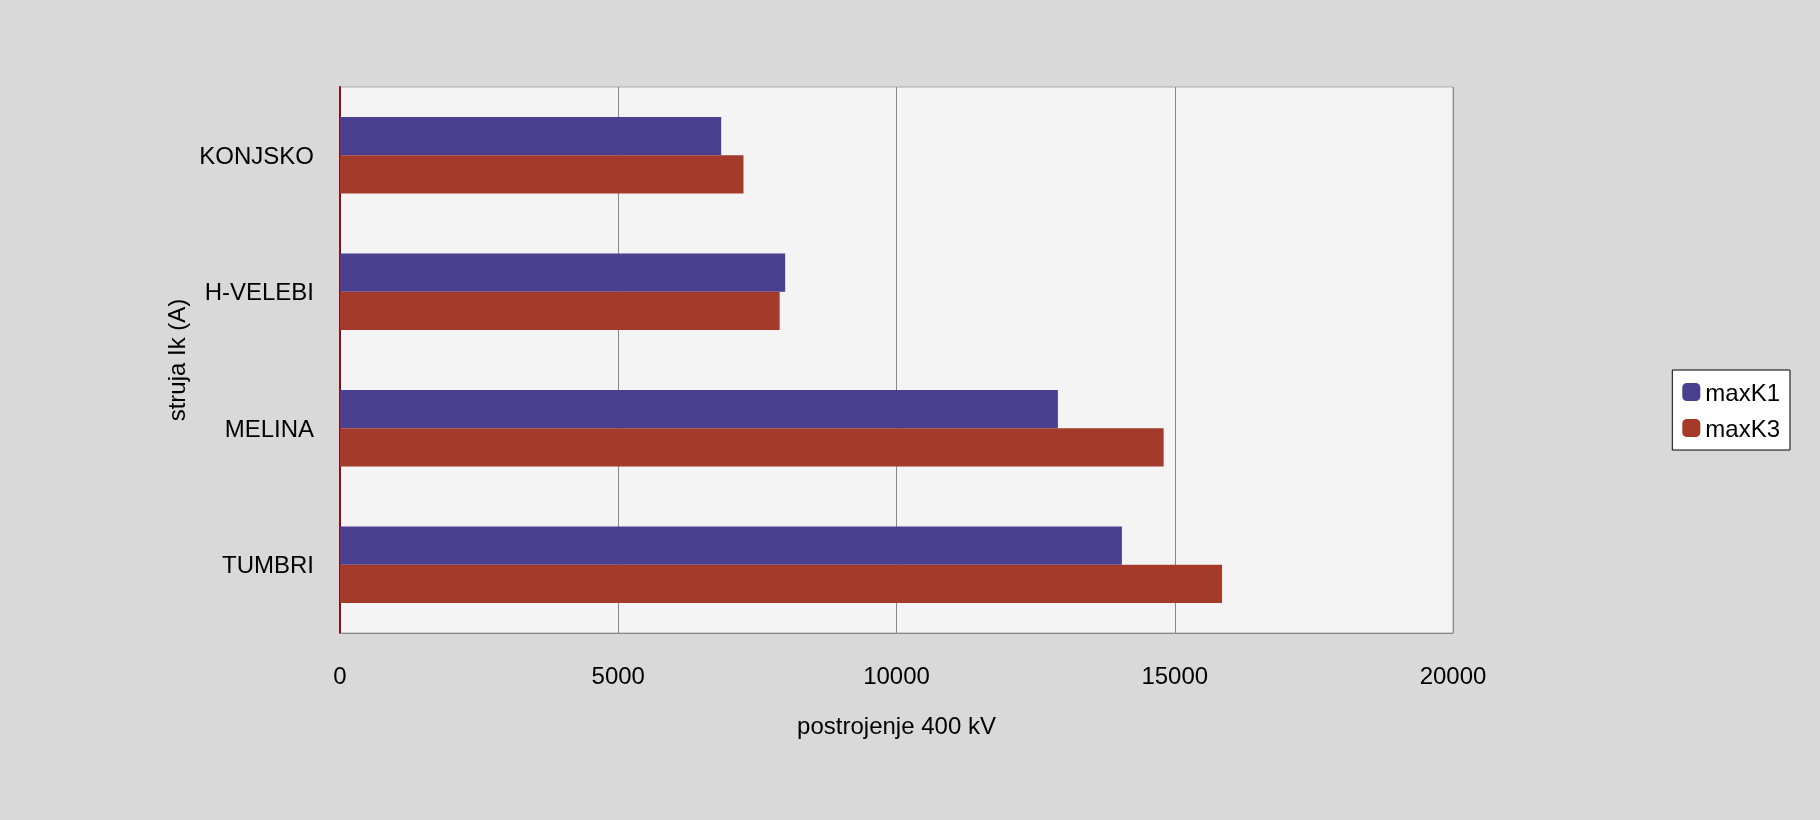 The image size is (1820, 820). Describe the element at coordinates (618, 675) in the screenshot. I see `x-tick-label: 5000` at that location.